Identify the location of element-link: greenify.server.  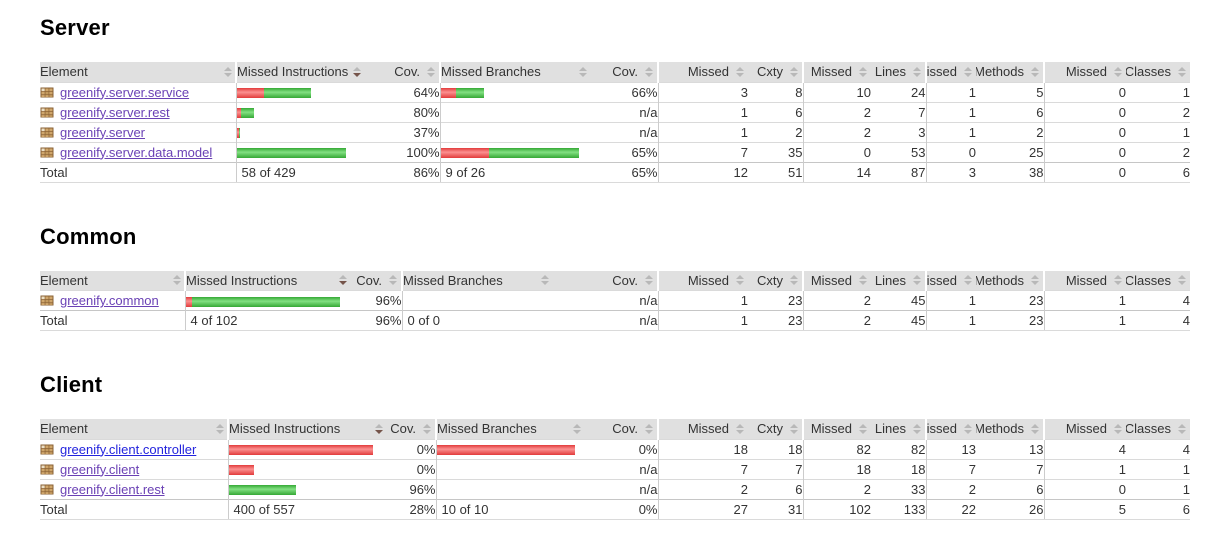
(103, 132).